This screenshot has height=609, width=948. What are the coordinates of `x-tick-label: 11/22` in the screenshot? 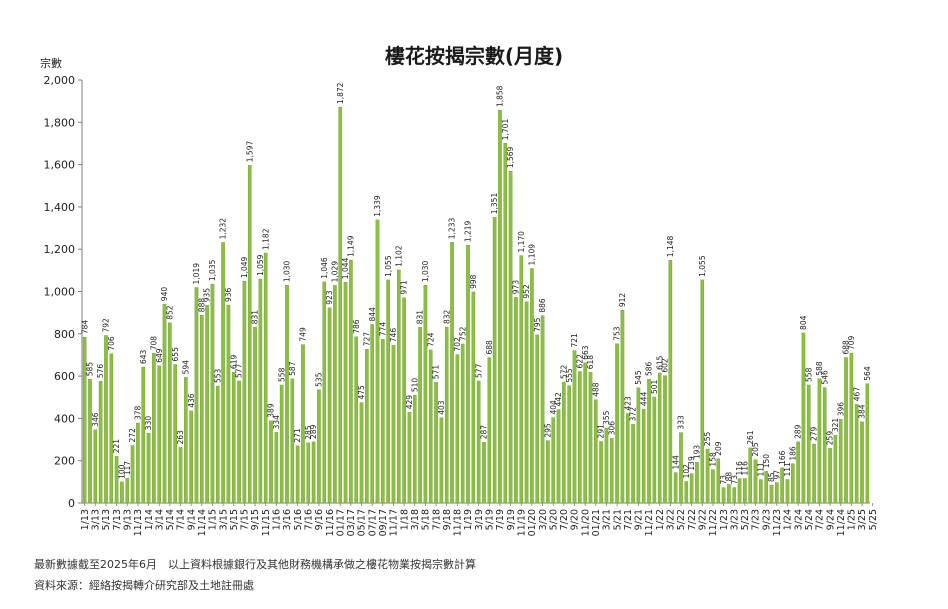 It's located at (713, 522).